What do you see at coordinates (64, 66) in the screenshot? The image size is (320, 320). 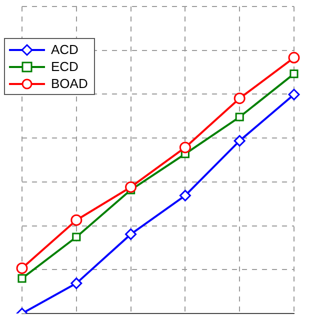 I see `legend-label: ECD` at bounding box center [64, 66].